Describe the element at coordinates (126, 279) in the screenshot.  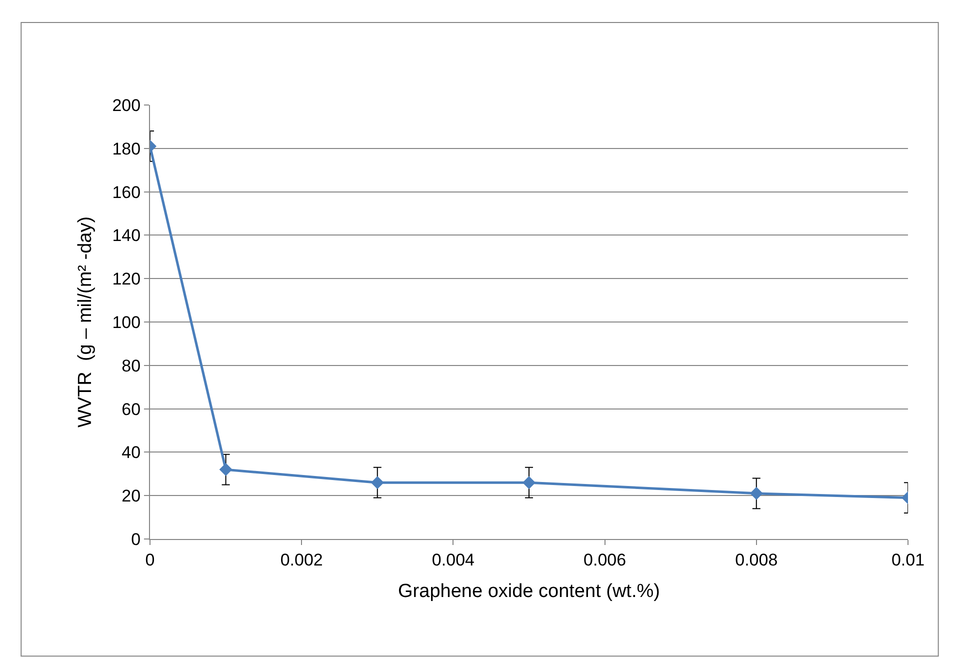
I see `y-tick-label: 120` at that location.